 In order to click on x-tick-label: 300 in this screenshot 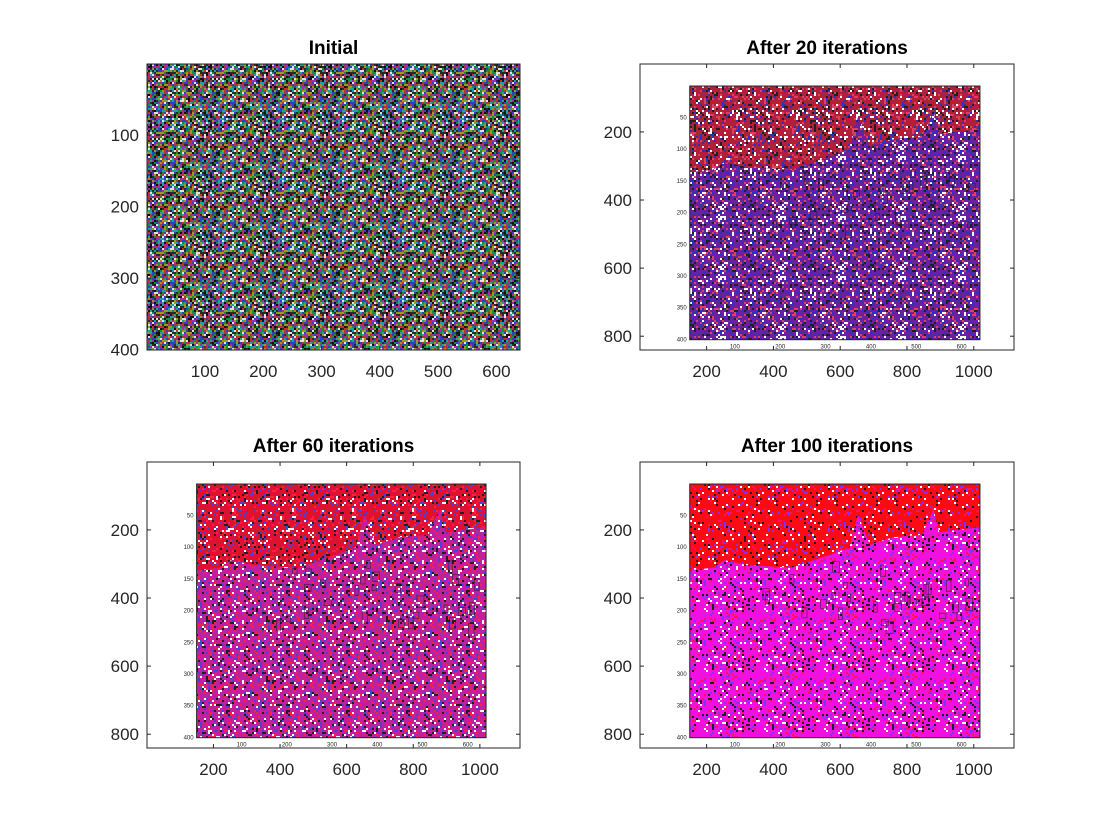, I will do `click(321, 371)`.